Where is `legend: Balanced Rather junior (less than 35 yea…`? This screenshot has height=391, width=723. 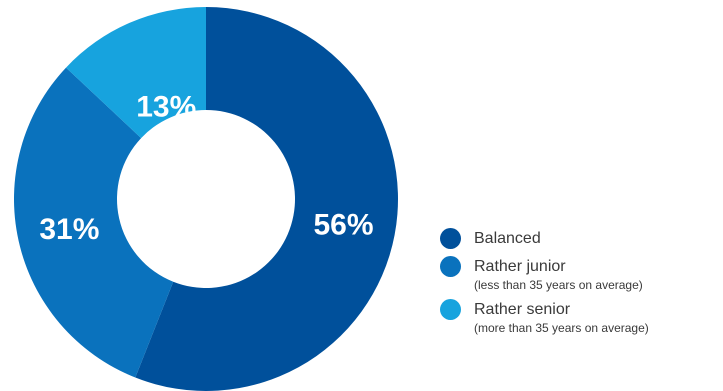 legend: Balanced Rather junior (less than 35 yea… is located at coordinates (581, 285).